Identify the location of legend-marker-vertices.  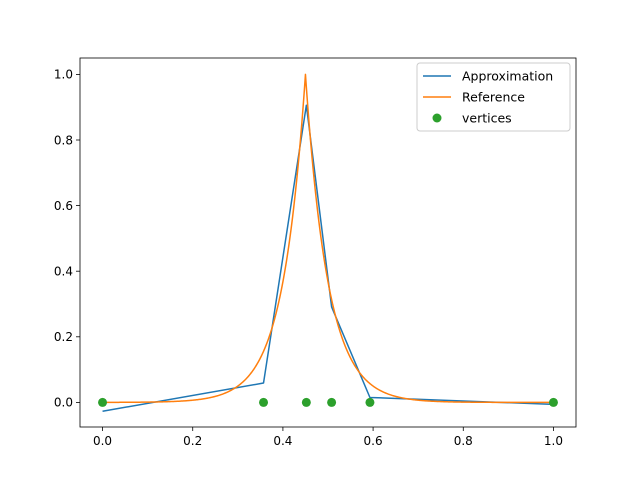
(437, 118).